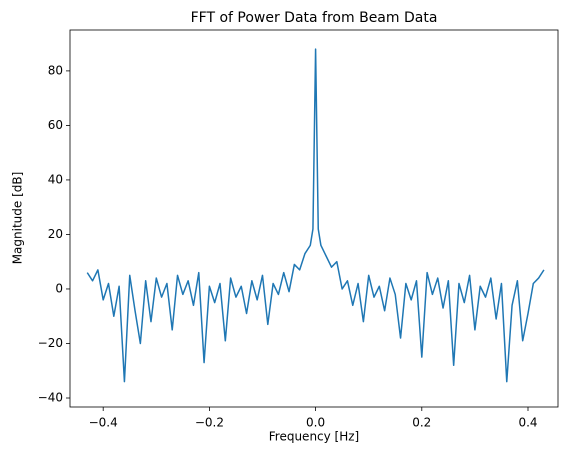 The image size is (574, 453). Describe the element at coordinates (55, 125) in the screenshot. I see `y-tick-label: 60` at that location.